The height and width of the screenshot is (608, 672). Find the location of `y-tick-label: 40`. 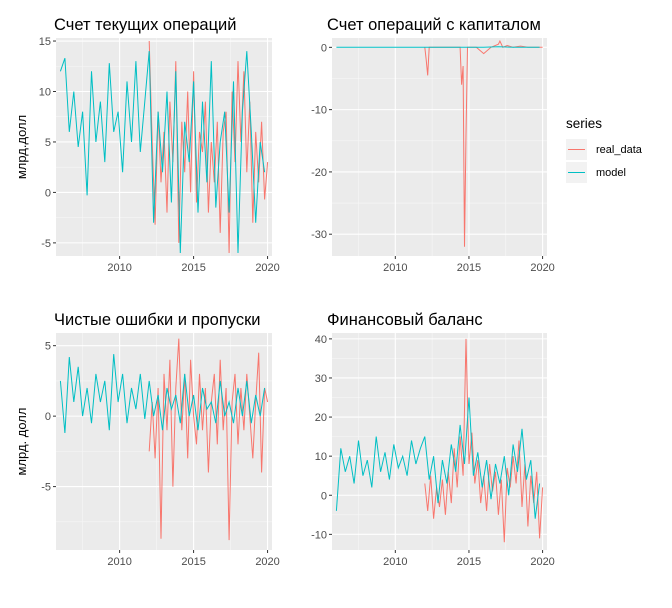

y-tick-label: 40 is located at coordinates (321, 340).